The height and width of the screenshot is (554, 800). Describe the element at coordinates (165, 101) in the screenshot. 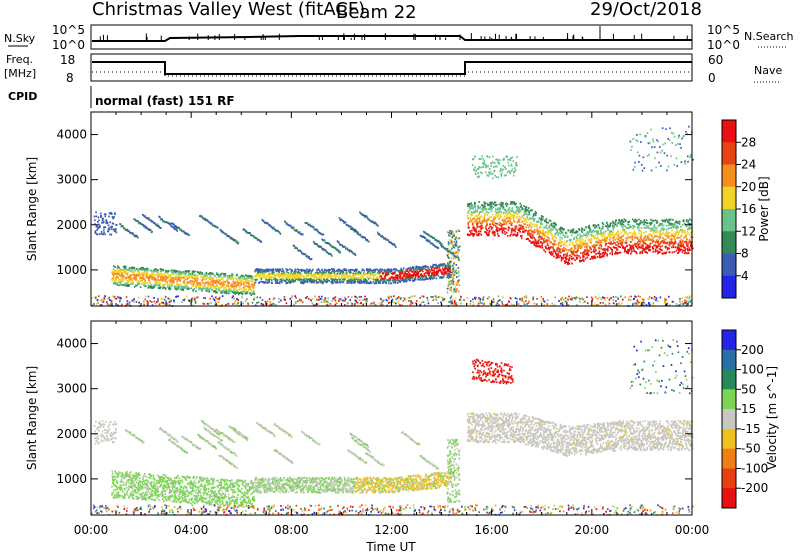

I see `cpid-text: normal (fast) 151 RF` at that location.